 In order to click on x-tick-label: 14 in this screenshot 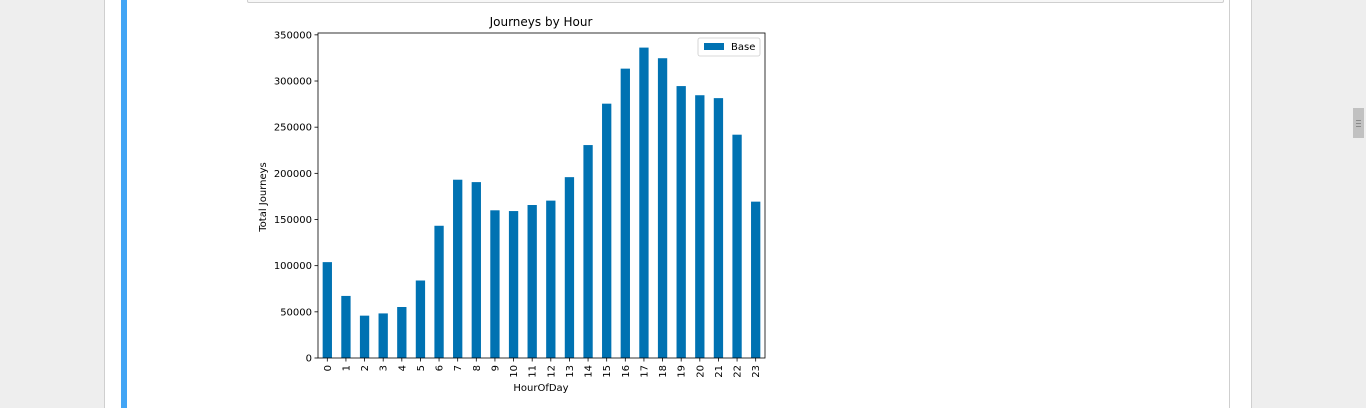, I will do `click(589, 371)`.